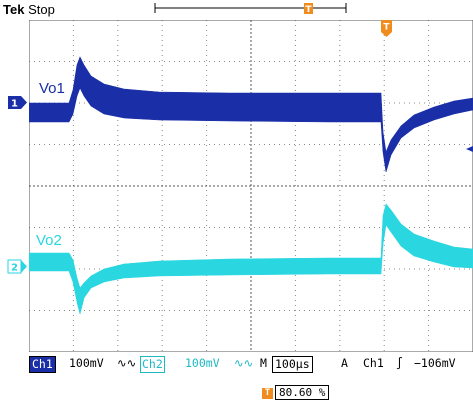  Describe the element at coordinates (244, 363) in the screenshot. I see `ch2-bandwidth-icon: ∿∿` at that location.